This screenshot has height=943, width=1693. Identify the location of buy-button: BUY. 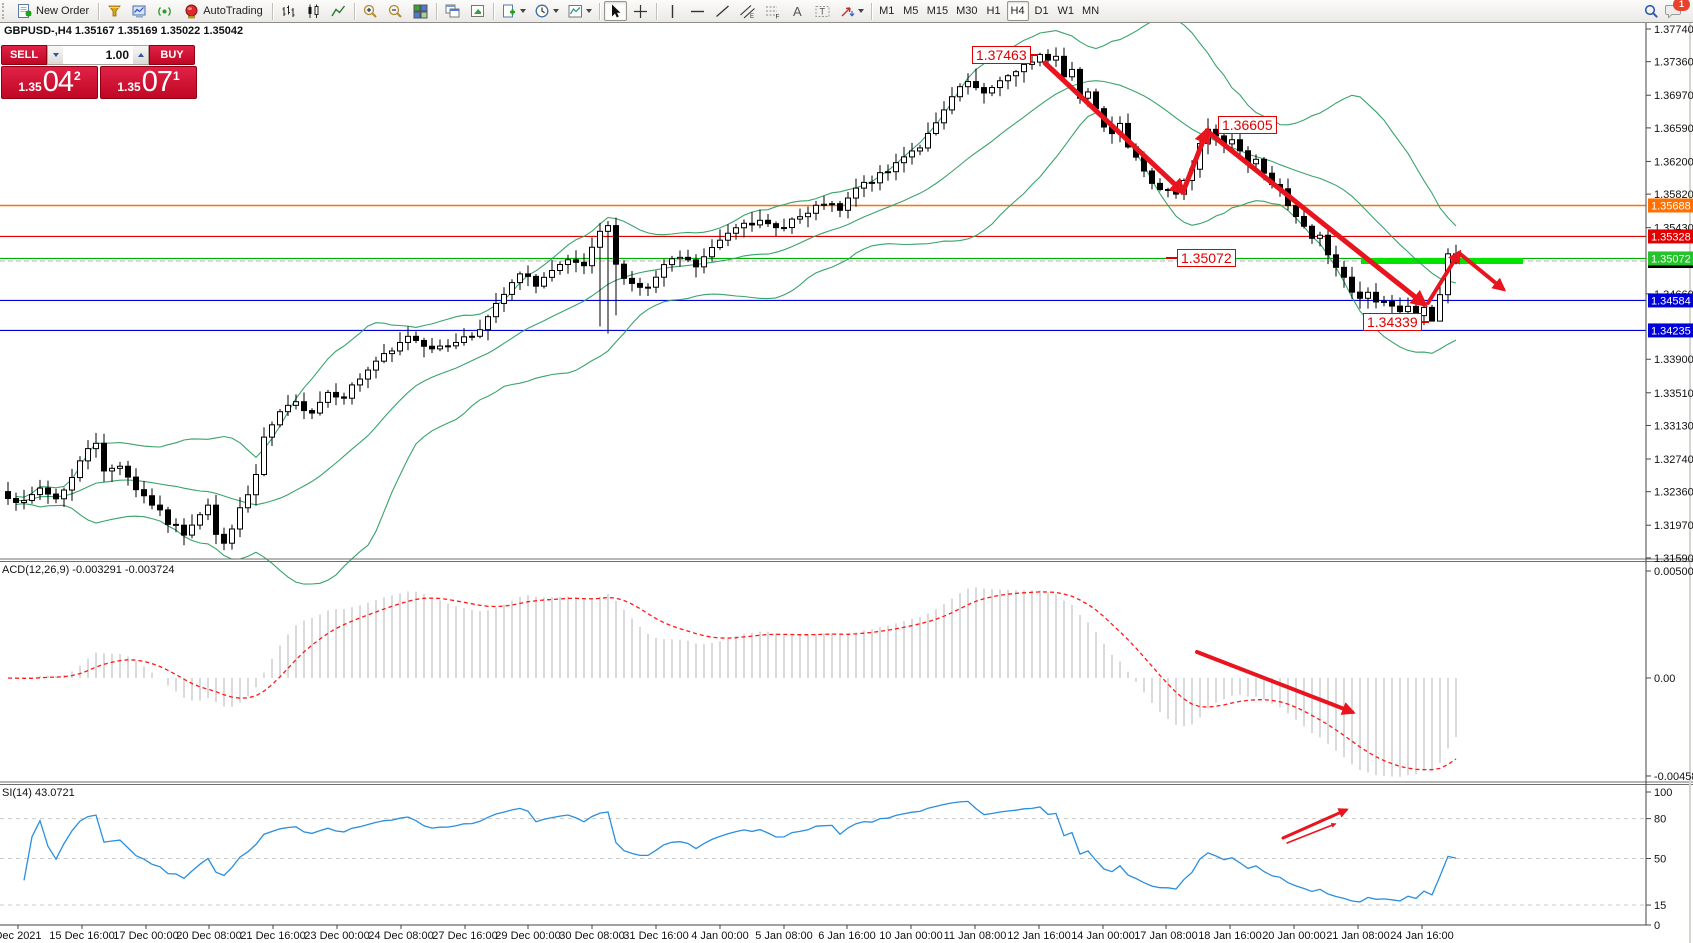
(172, 55).